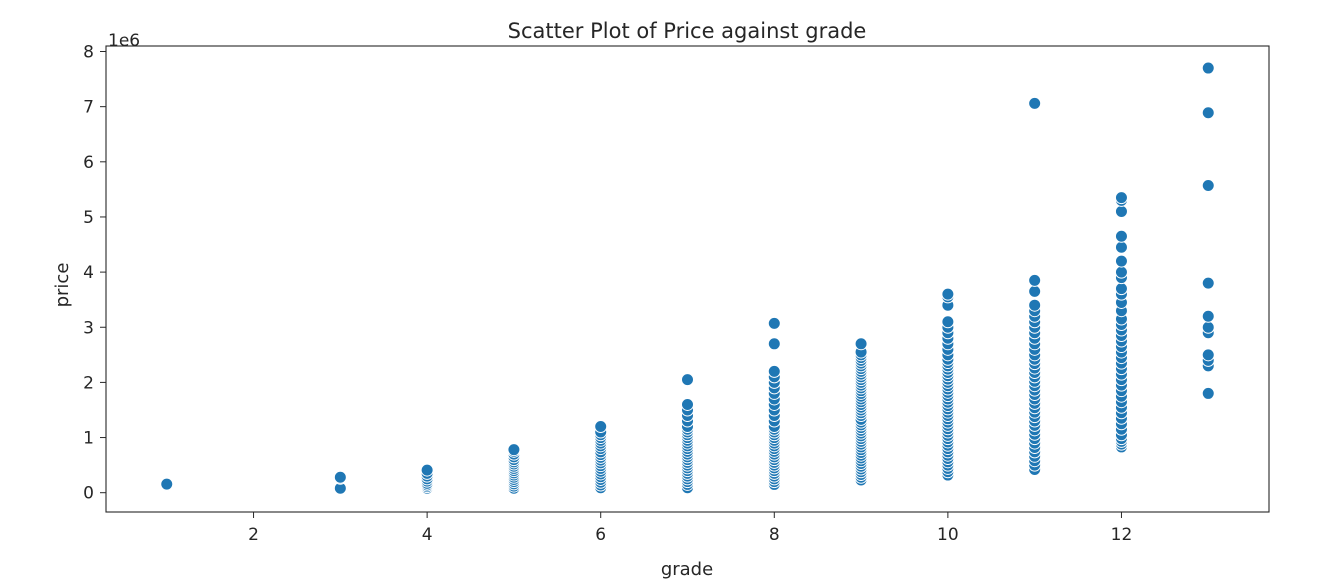 The image size is (1333, 588). Describe the element at coordinates (124, 41) in the screenshot. I see `y-axis-offset-label: 1e6` at that location.